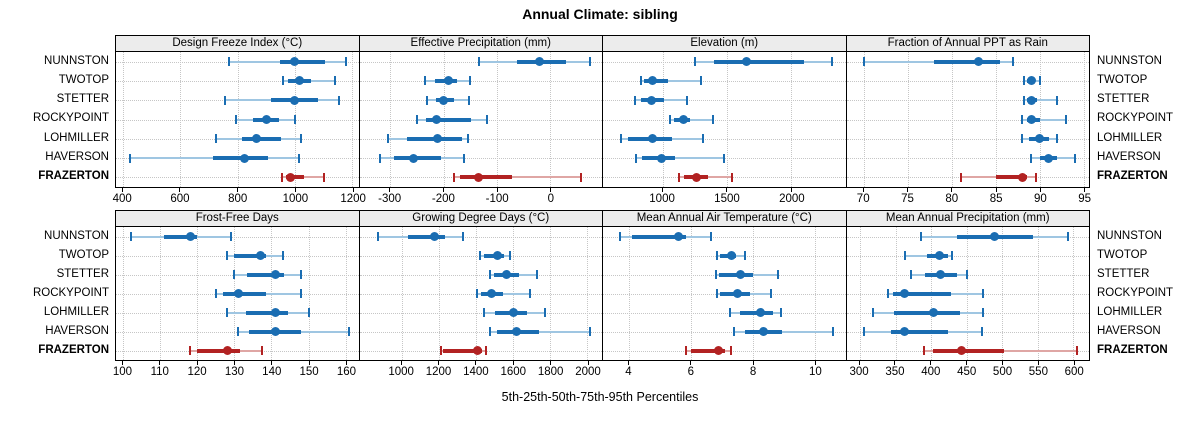  I want to click on axis-tick-label: 140, so click(272, 372).